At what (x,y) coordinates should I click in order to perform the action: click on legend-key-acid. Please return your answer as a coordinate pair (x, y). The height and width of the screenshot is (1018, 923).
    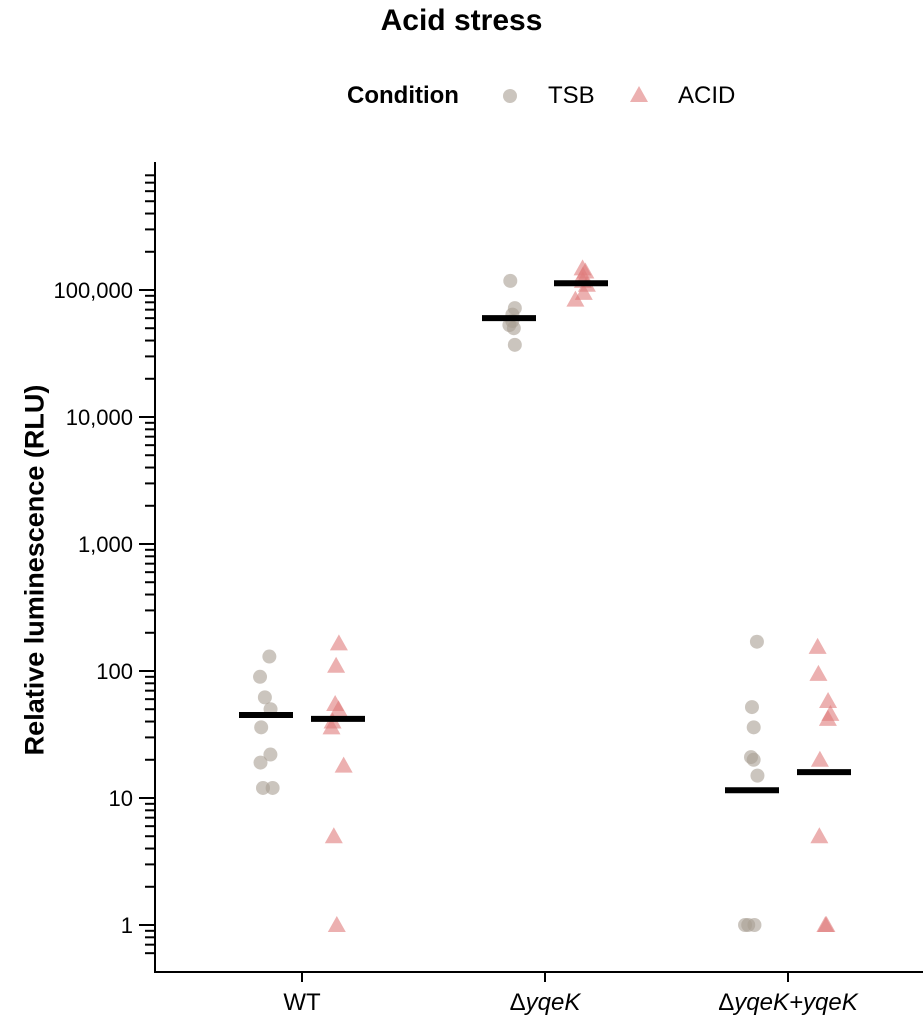
    Looking at the image, I should click on (639, 94).